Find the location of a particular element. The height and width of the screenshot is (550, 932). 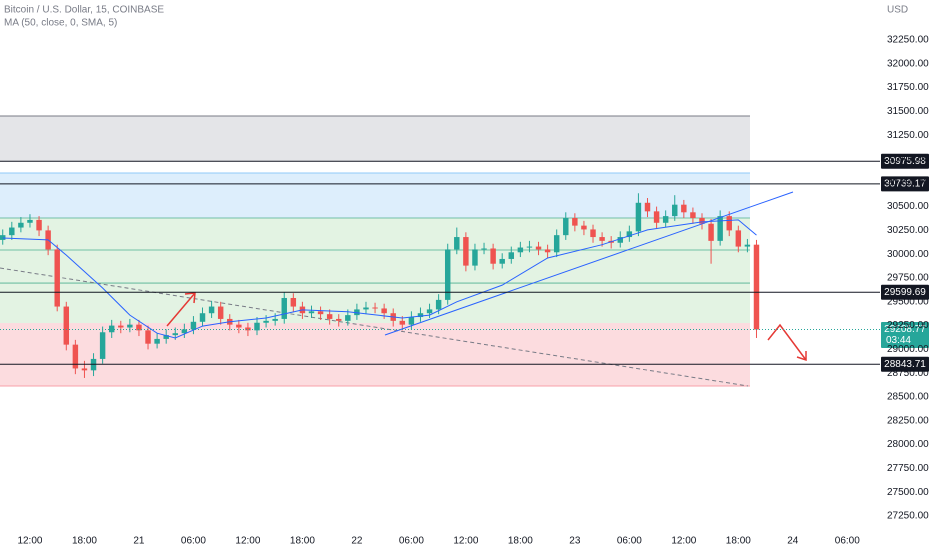

y-tick-label: 31250.00 is located at coordinates (908, 135).